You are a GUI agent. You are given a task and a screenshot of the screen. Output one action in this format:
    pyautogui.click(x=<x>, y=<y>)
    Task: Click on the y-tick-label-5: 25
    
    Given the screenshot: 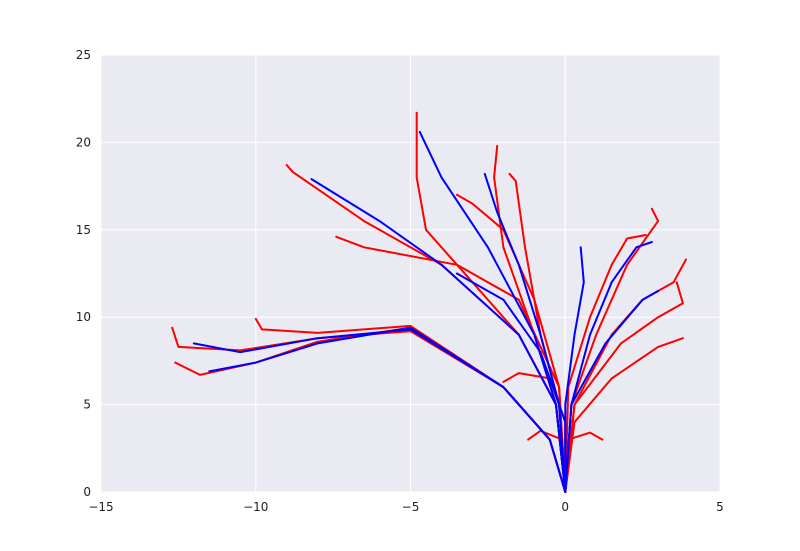 What is the action you would take?
    pyautogui.click(x=83, y=55)
    